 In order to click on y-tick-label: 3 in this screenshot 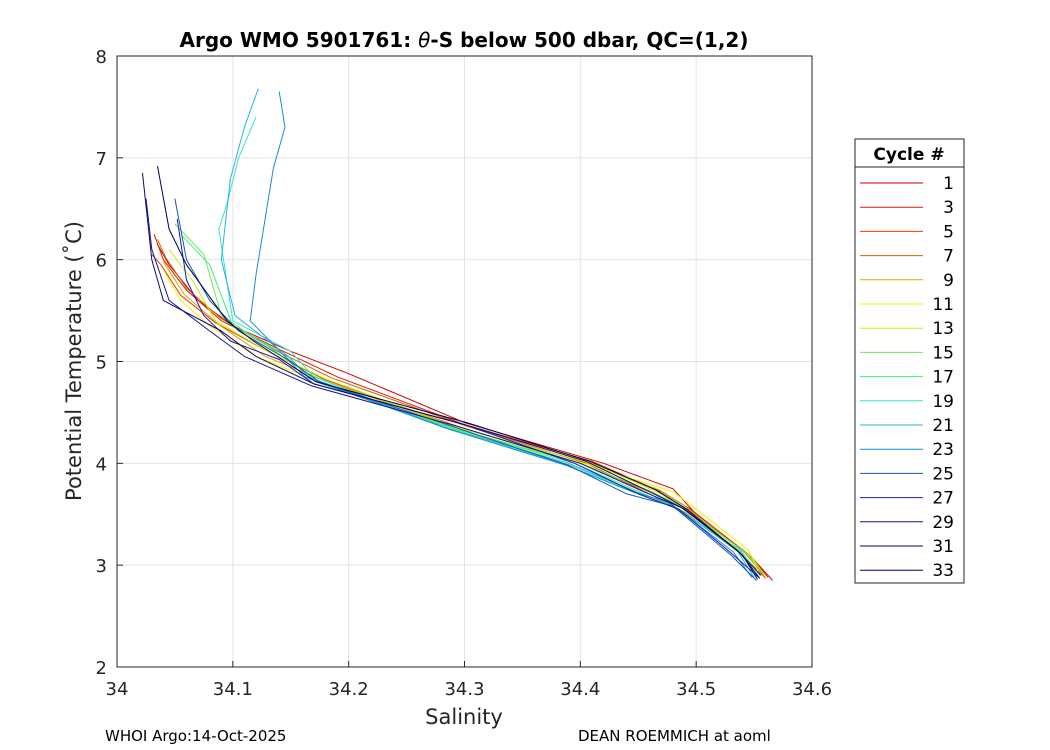, I will do `click(101, 566)`.